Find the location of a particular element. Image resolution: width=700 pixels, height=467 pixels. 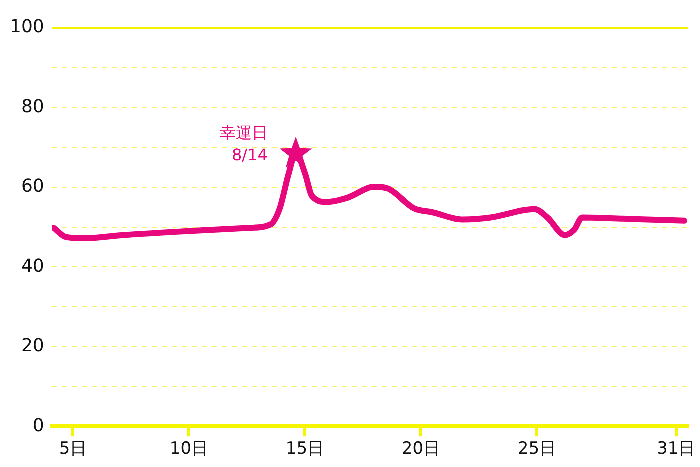

x-tick-label: 31日 is located at coordinates (676, 449).